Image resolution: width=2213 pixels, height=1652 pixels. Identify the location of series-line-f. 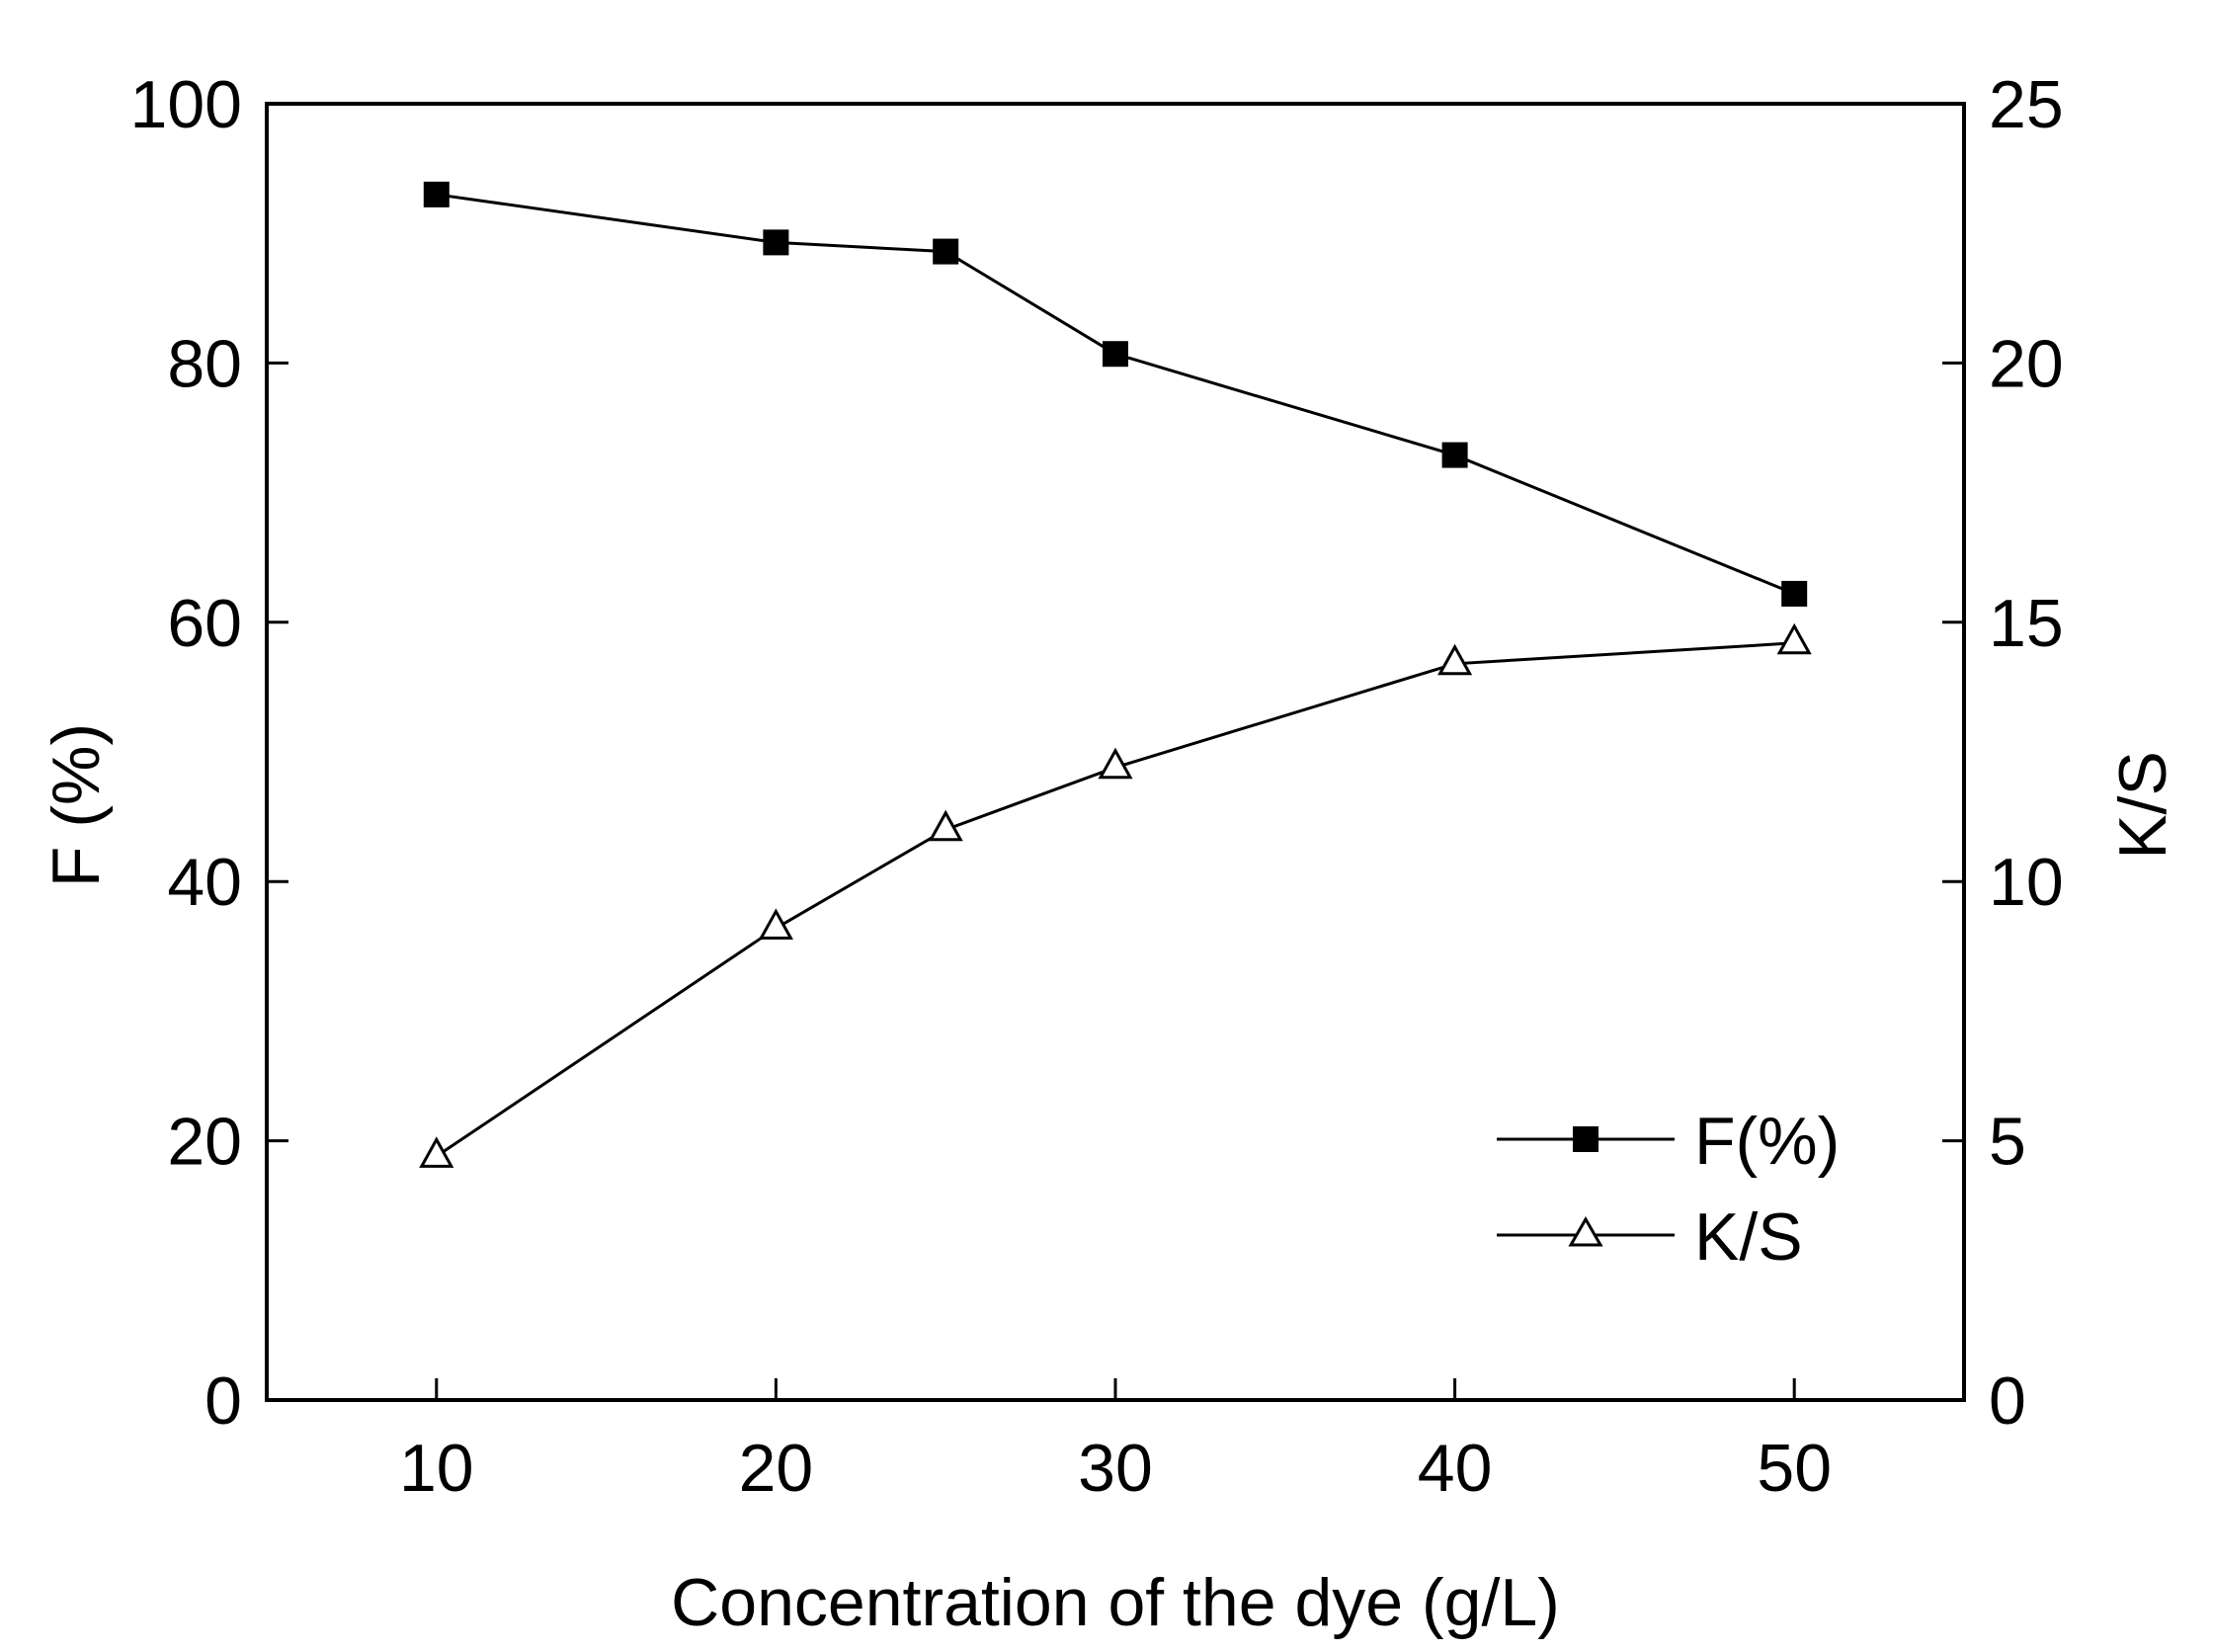
(1115, 394).